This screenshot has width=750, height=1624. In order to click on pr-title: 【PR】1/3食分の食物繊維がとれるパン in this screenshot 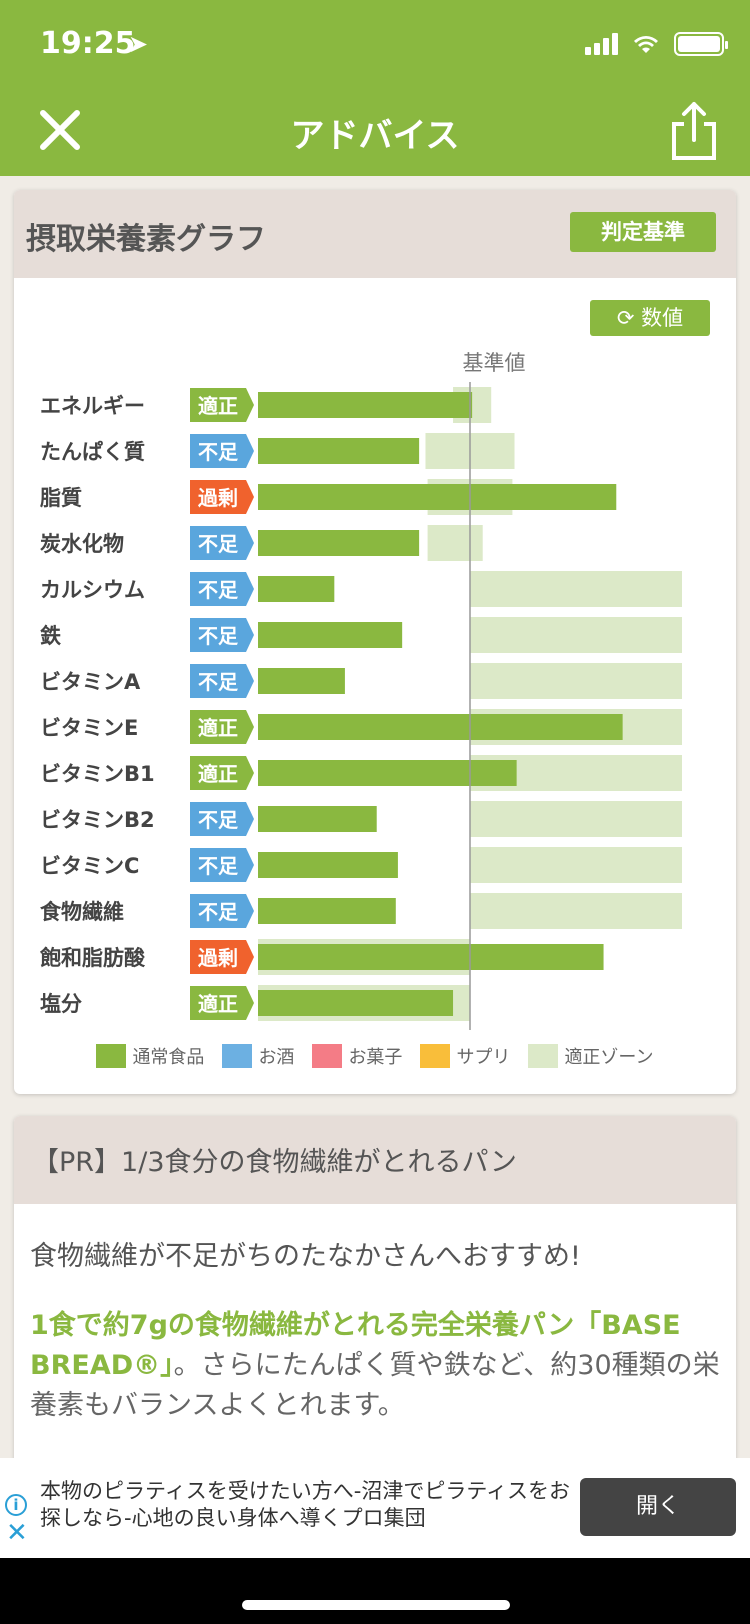, I will do `click(274, 1162)`.